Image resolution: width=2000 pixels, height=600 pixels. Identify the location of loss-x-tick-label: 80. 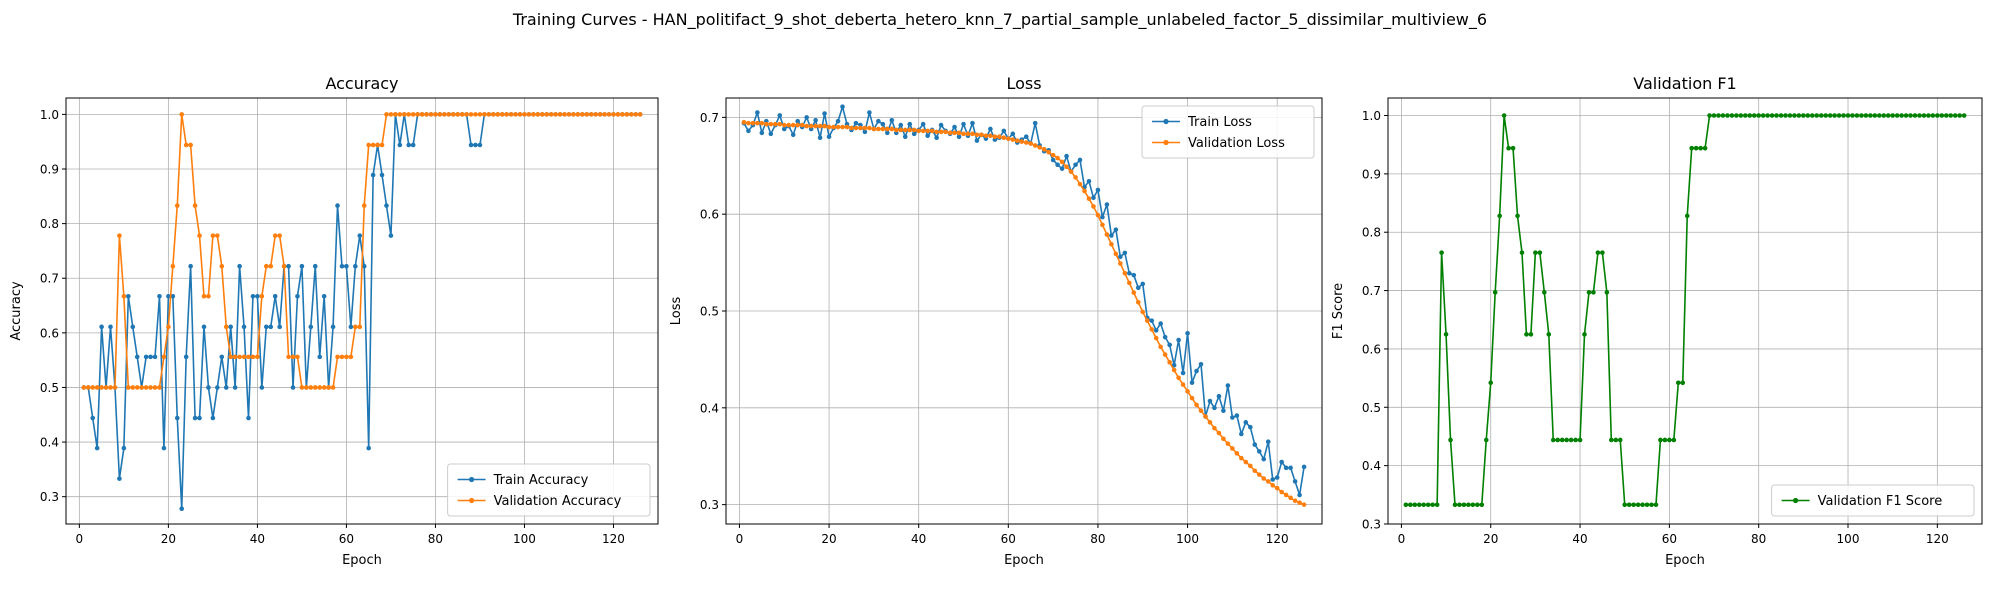
(1097, 539).